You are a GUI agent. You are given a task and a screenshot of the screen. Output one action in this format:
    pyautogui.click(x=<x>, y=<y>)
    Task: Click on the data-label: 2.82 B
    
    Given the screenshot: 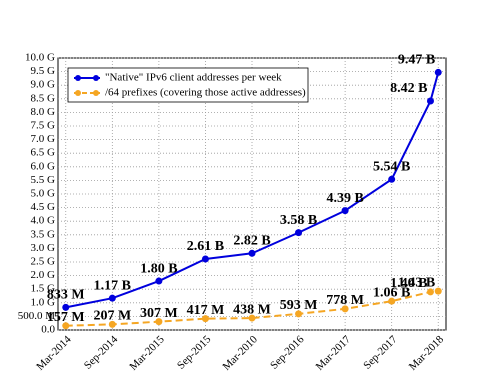 What is the action you would take?
    pyautogui.click(x=251, y=241)
    